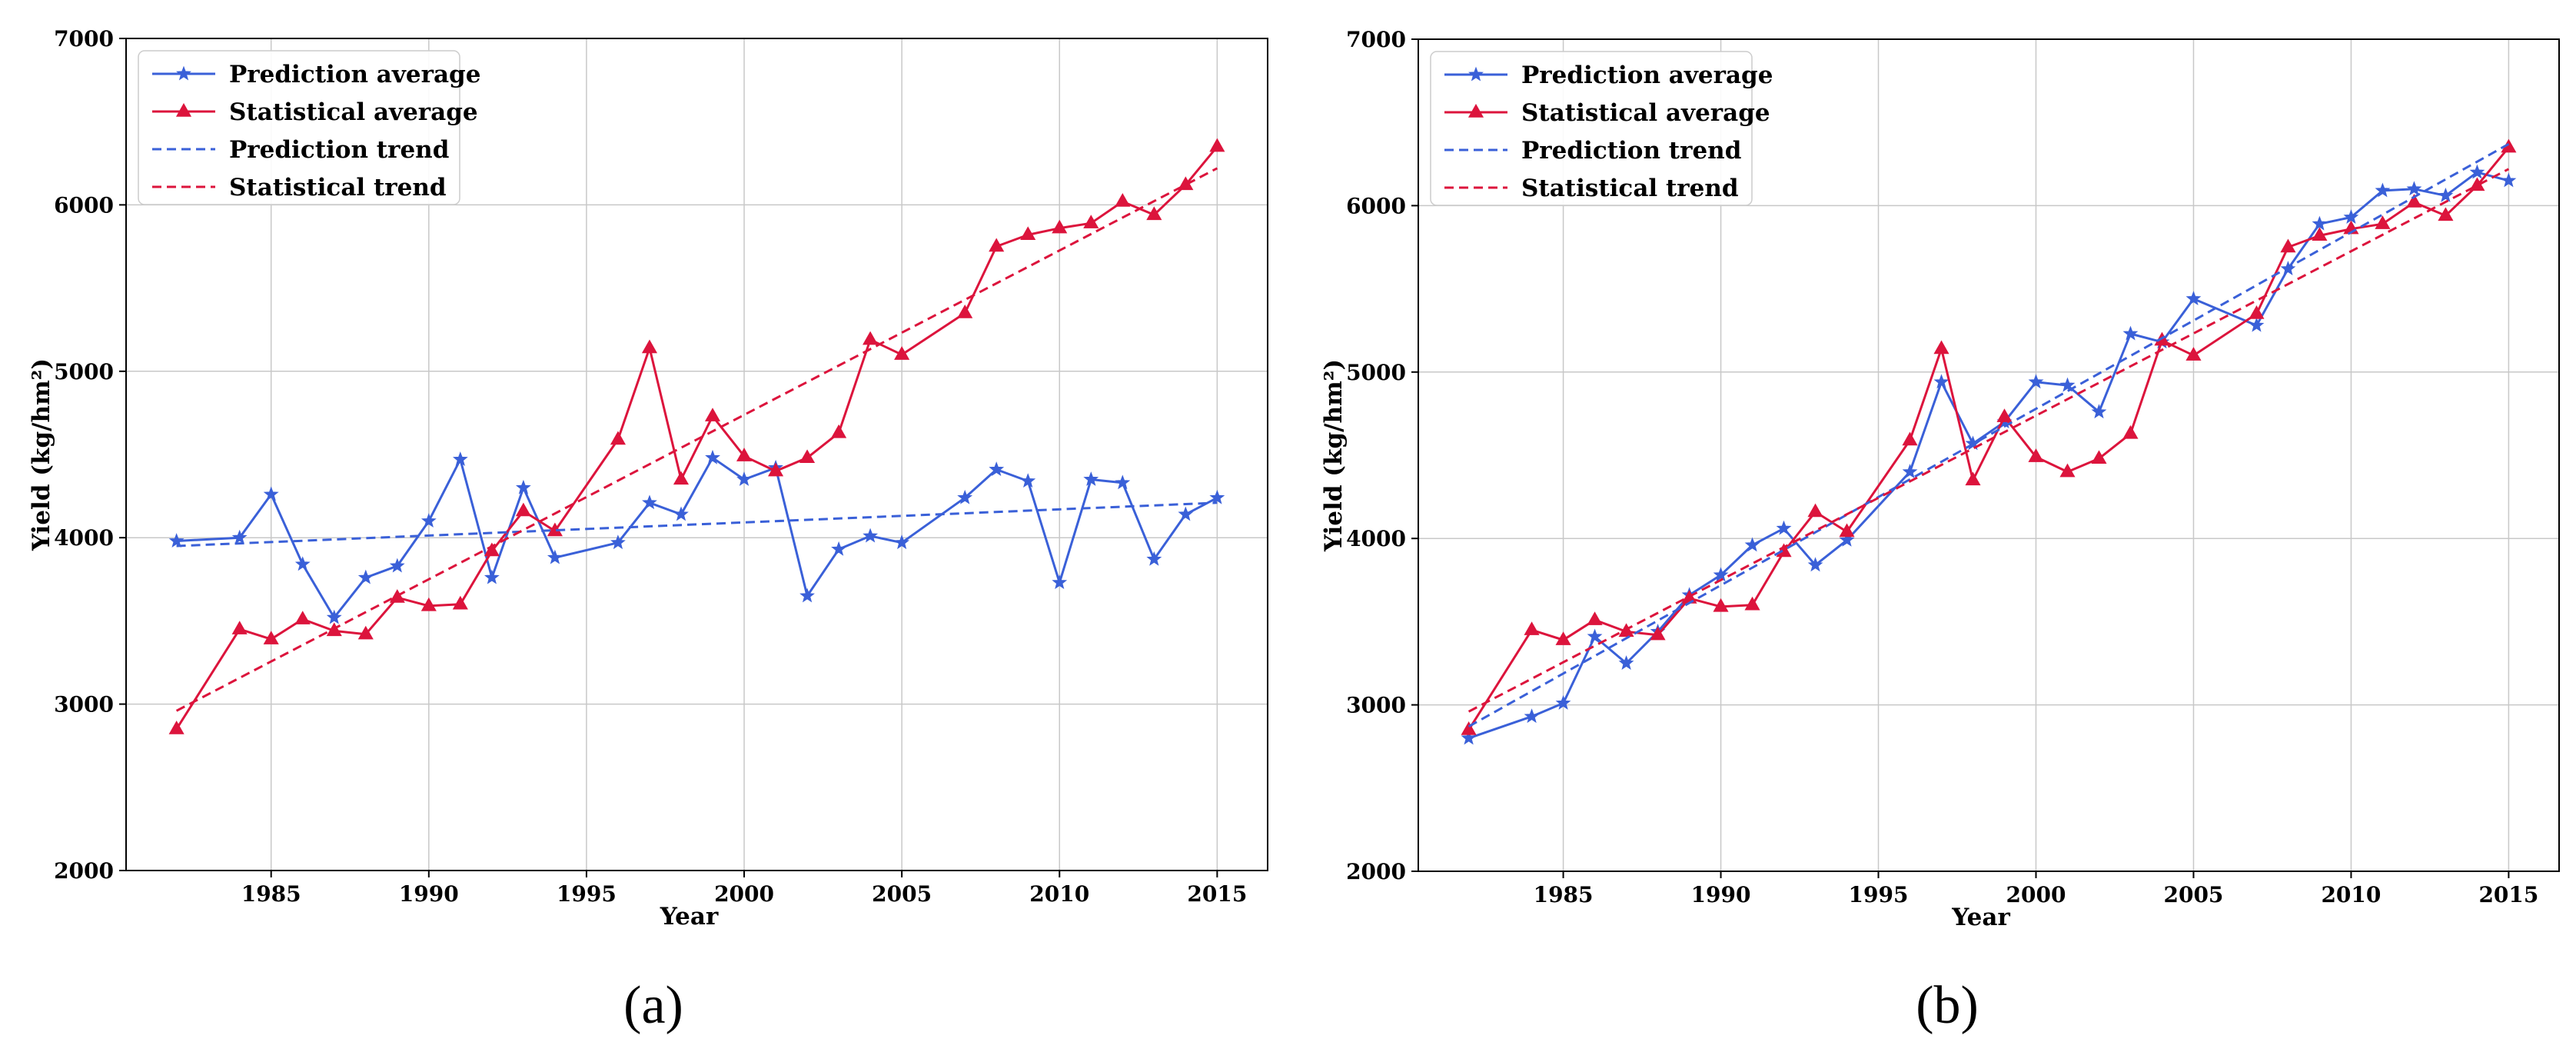 The image size is (2576, 1062). I want to click on panel-label: (b), so click(1948, 1005).